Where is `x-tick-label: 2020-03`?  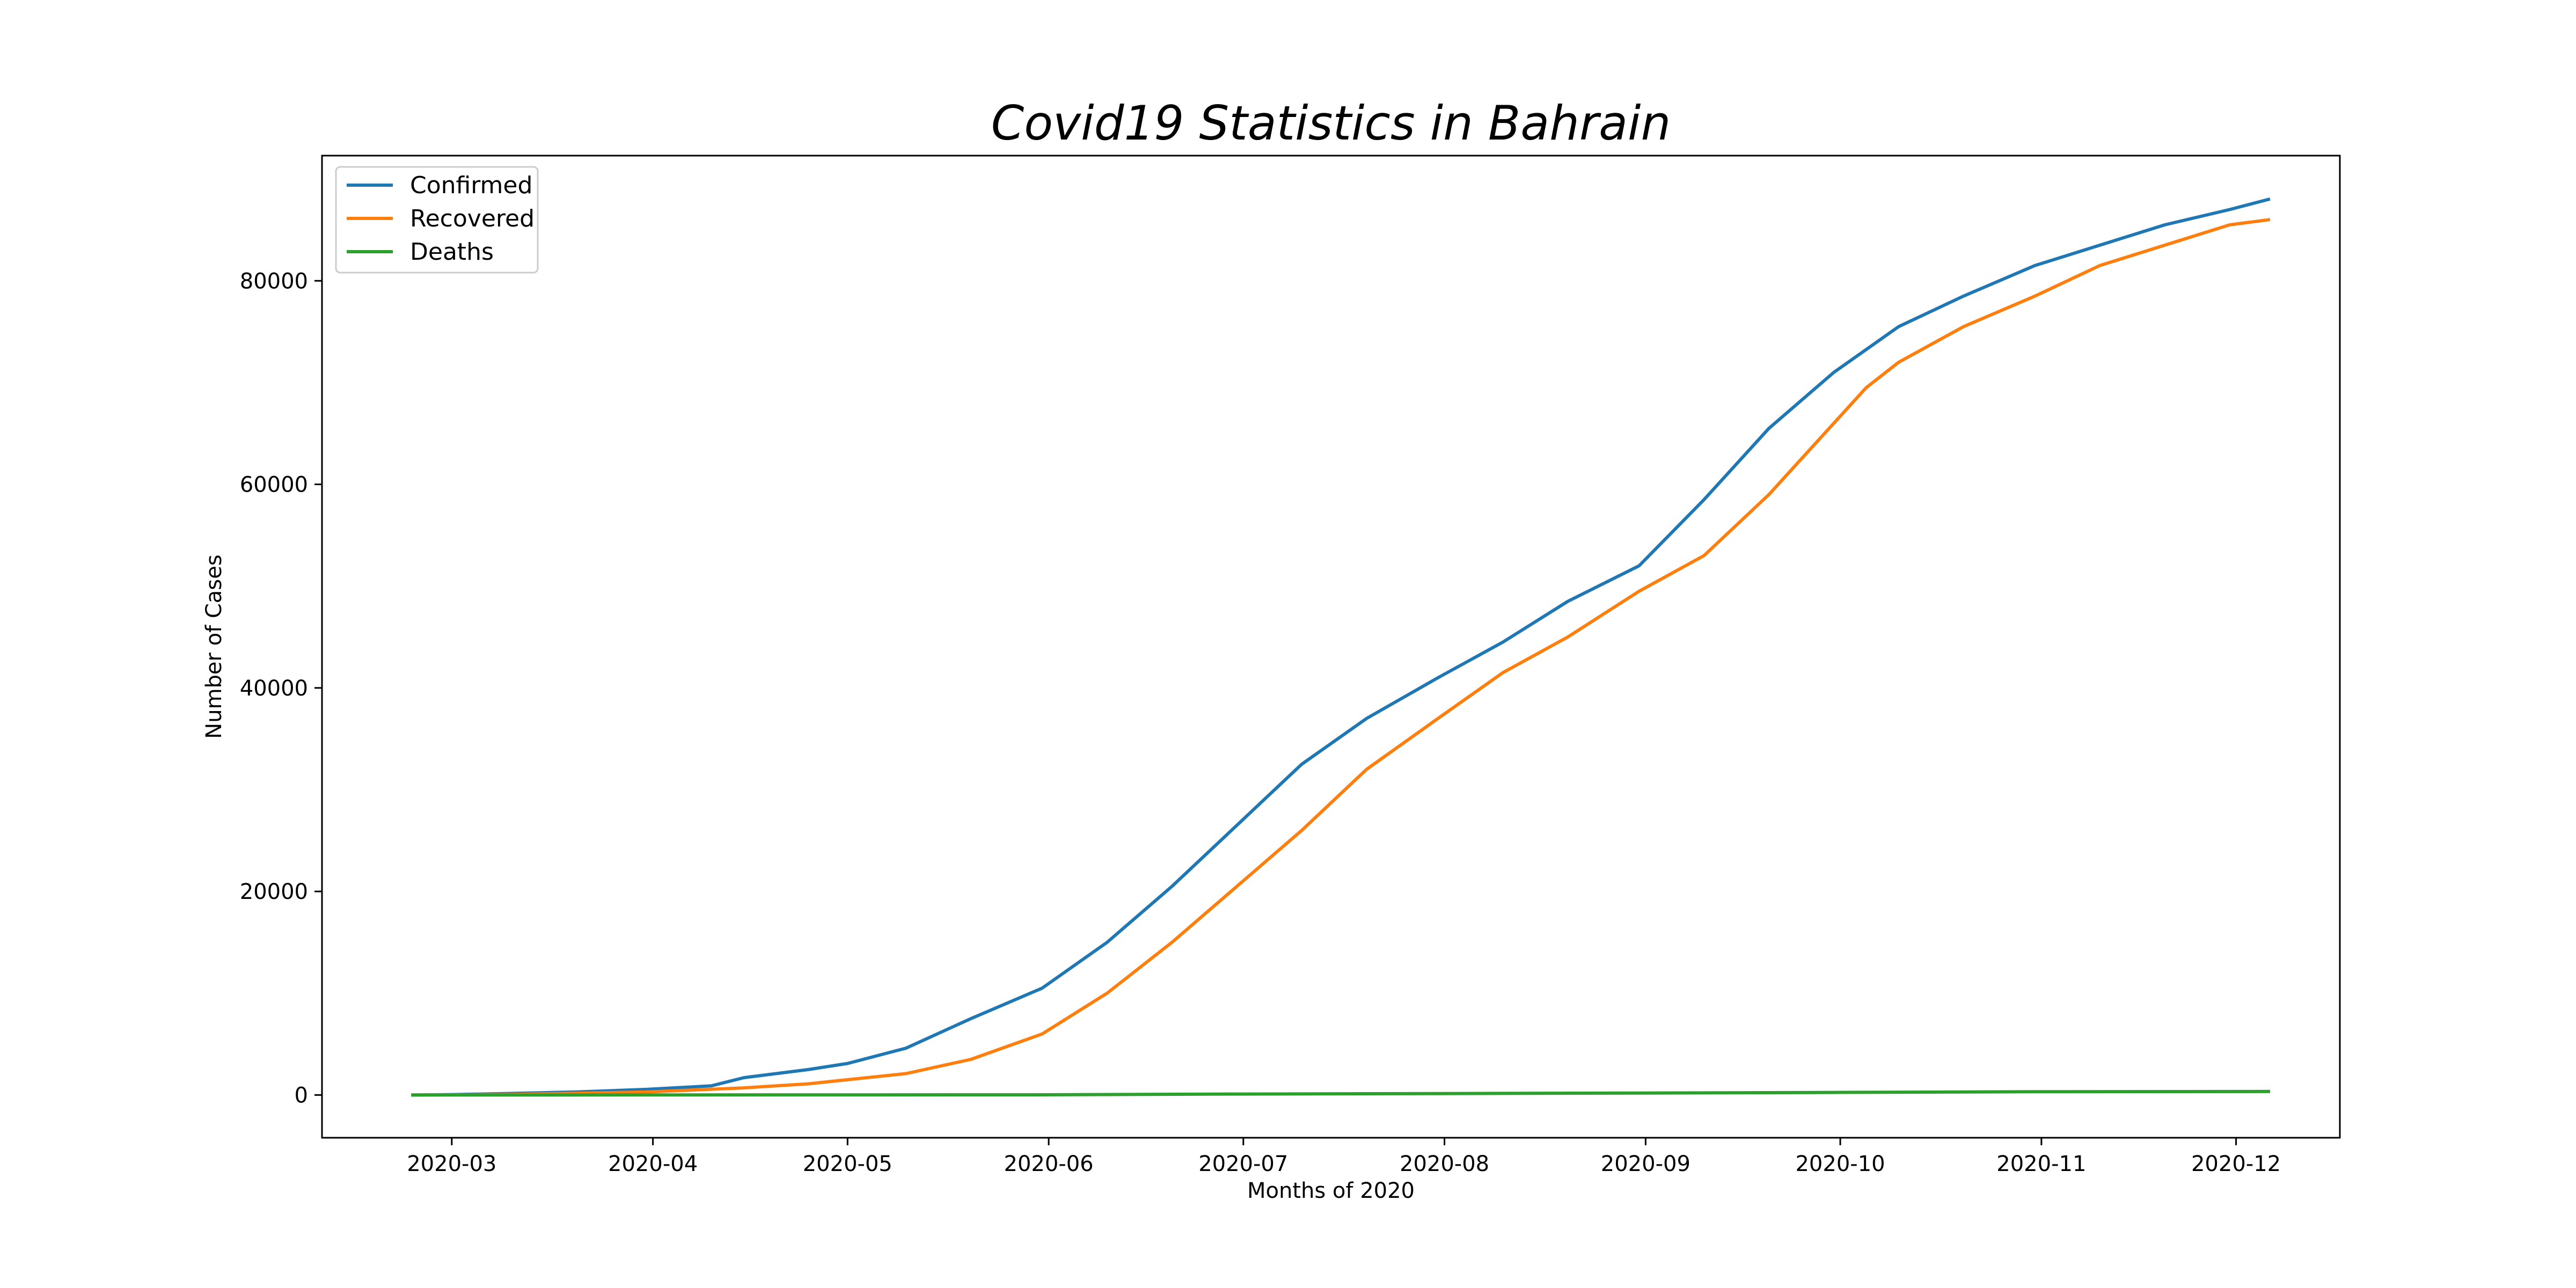
x-tick-label: 2020-03 is located at coordinates (451, 1164).